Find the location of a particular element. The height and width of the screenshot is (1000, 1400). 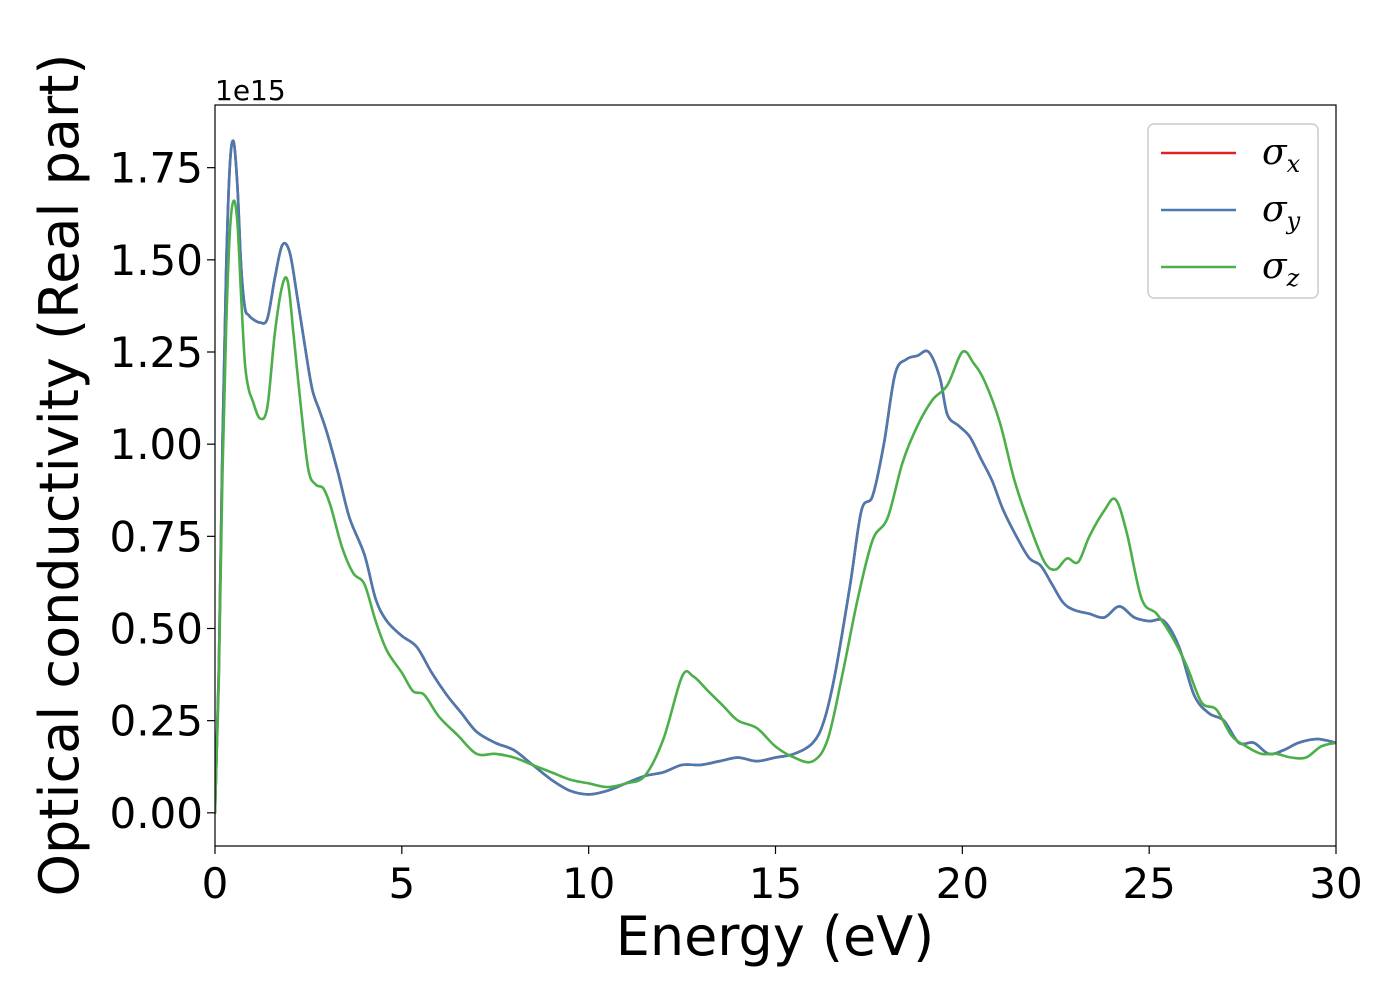

x-tick-label: 25 is located at coordinates (1148, 883).